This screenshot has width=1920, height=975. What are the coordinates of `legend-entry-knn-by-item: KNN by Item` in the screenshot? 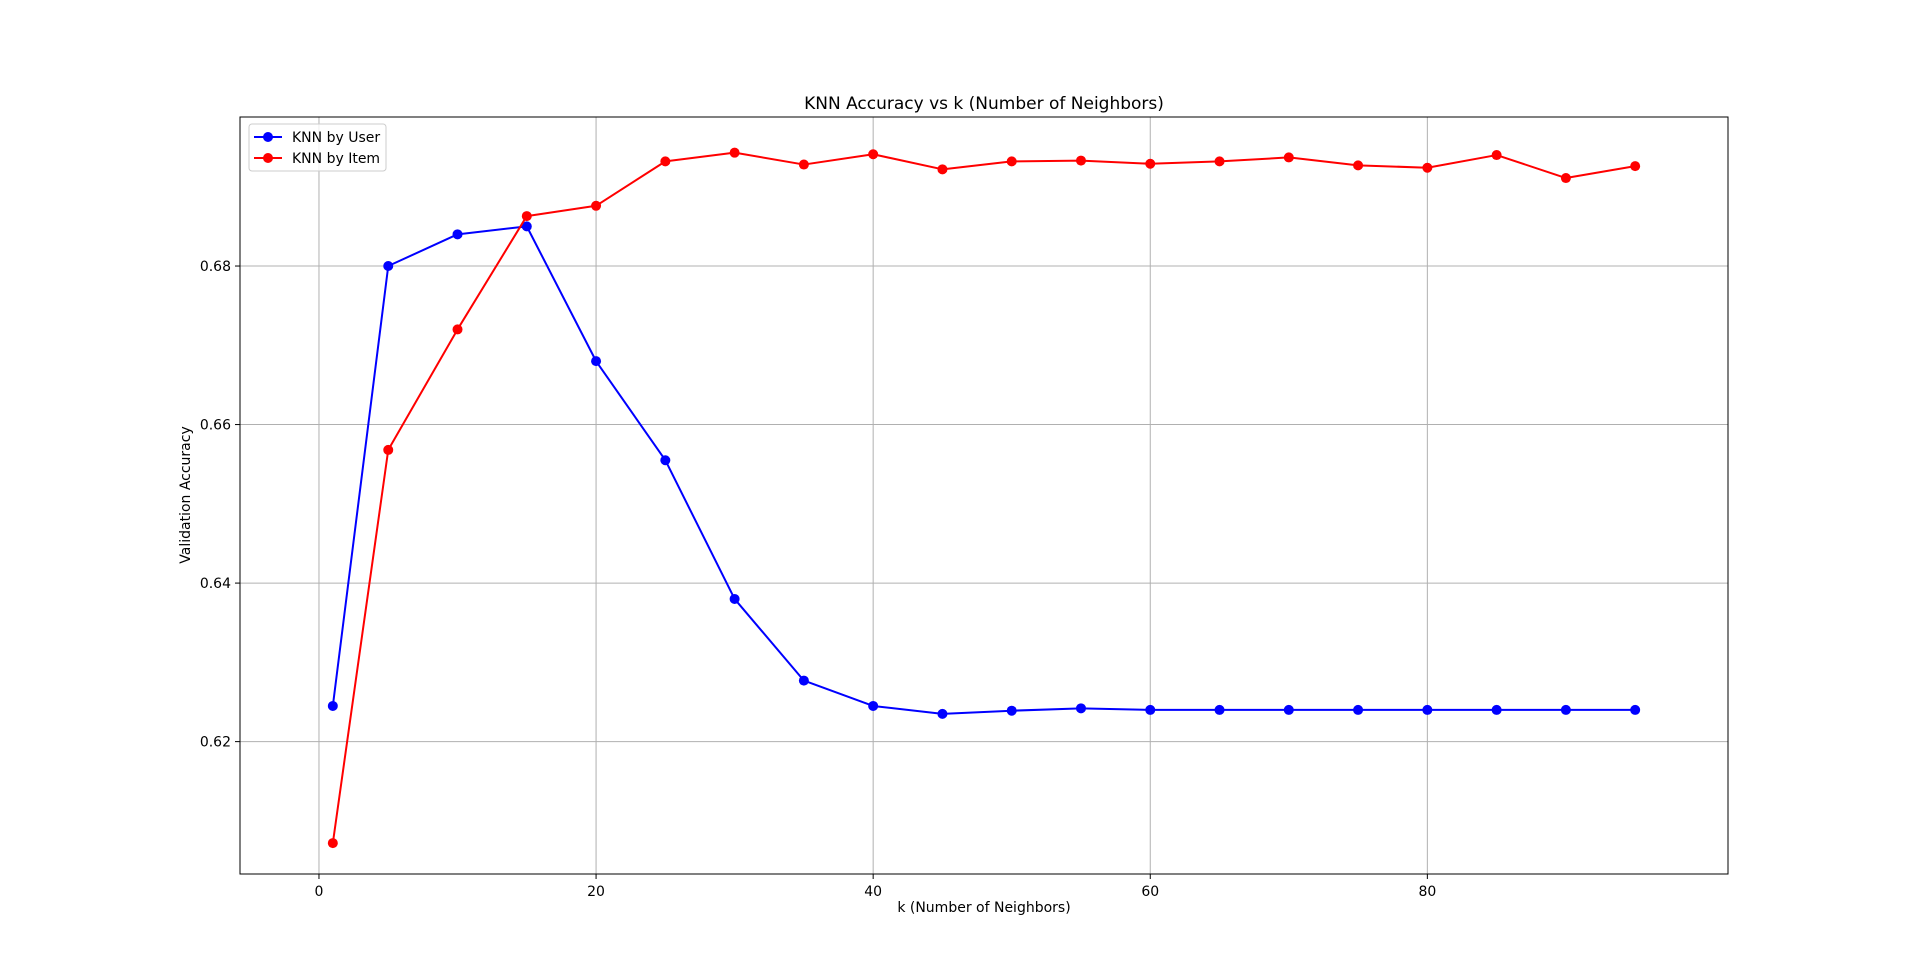 It's located at (317, 159).